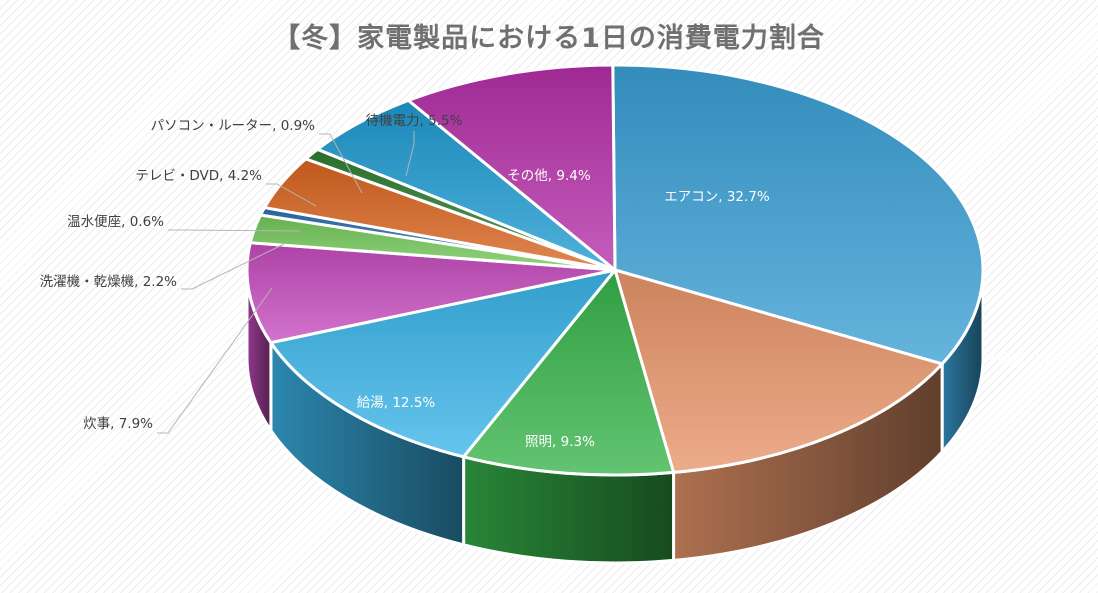  What do you see at coordinates (560, 442) in the screenshot?
I see `data-label-lighting: 照明, 9.3%` at bounding box center [560, 442].